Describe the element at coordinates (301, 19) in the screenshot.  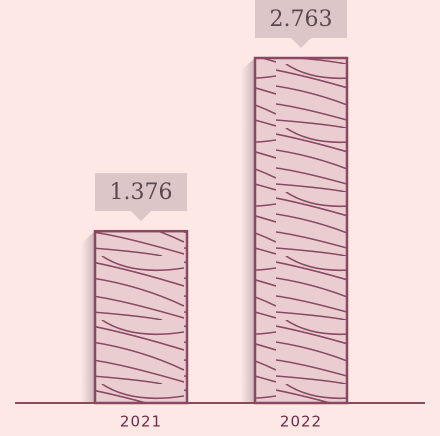
I see `value-label: 2.763` at that location.